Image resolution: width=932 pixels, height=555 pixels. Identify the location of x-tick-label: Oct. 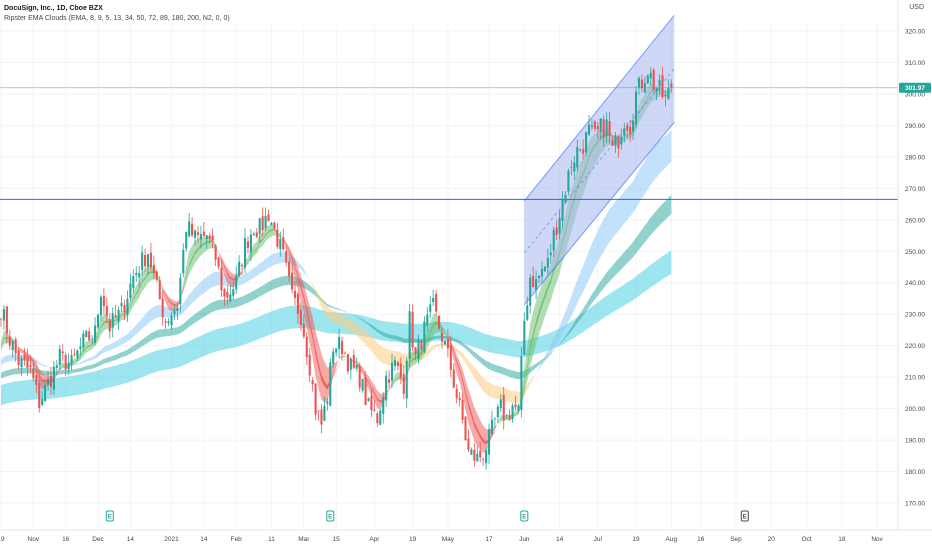
(806, 539).